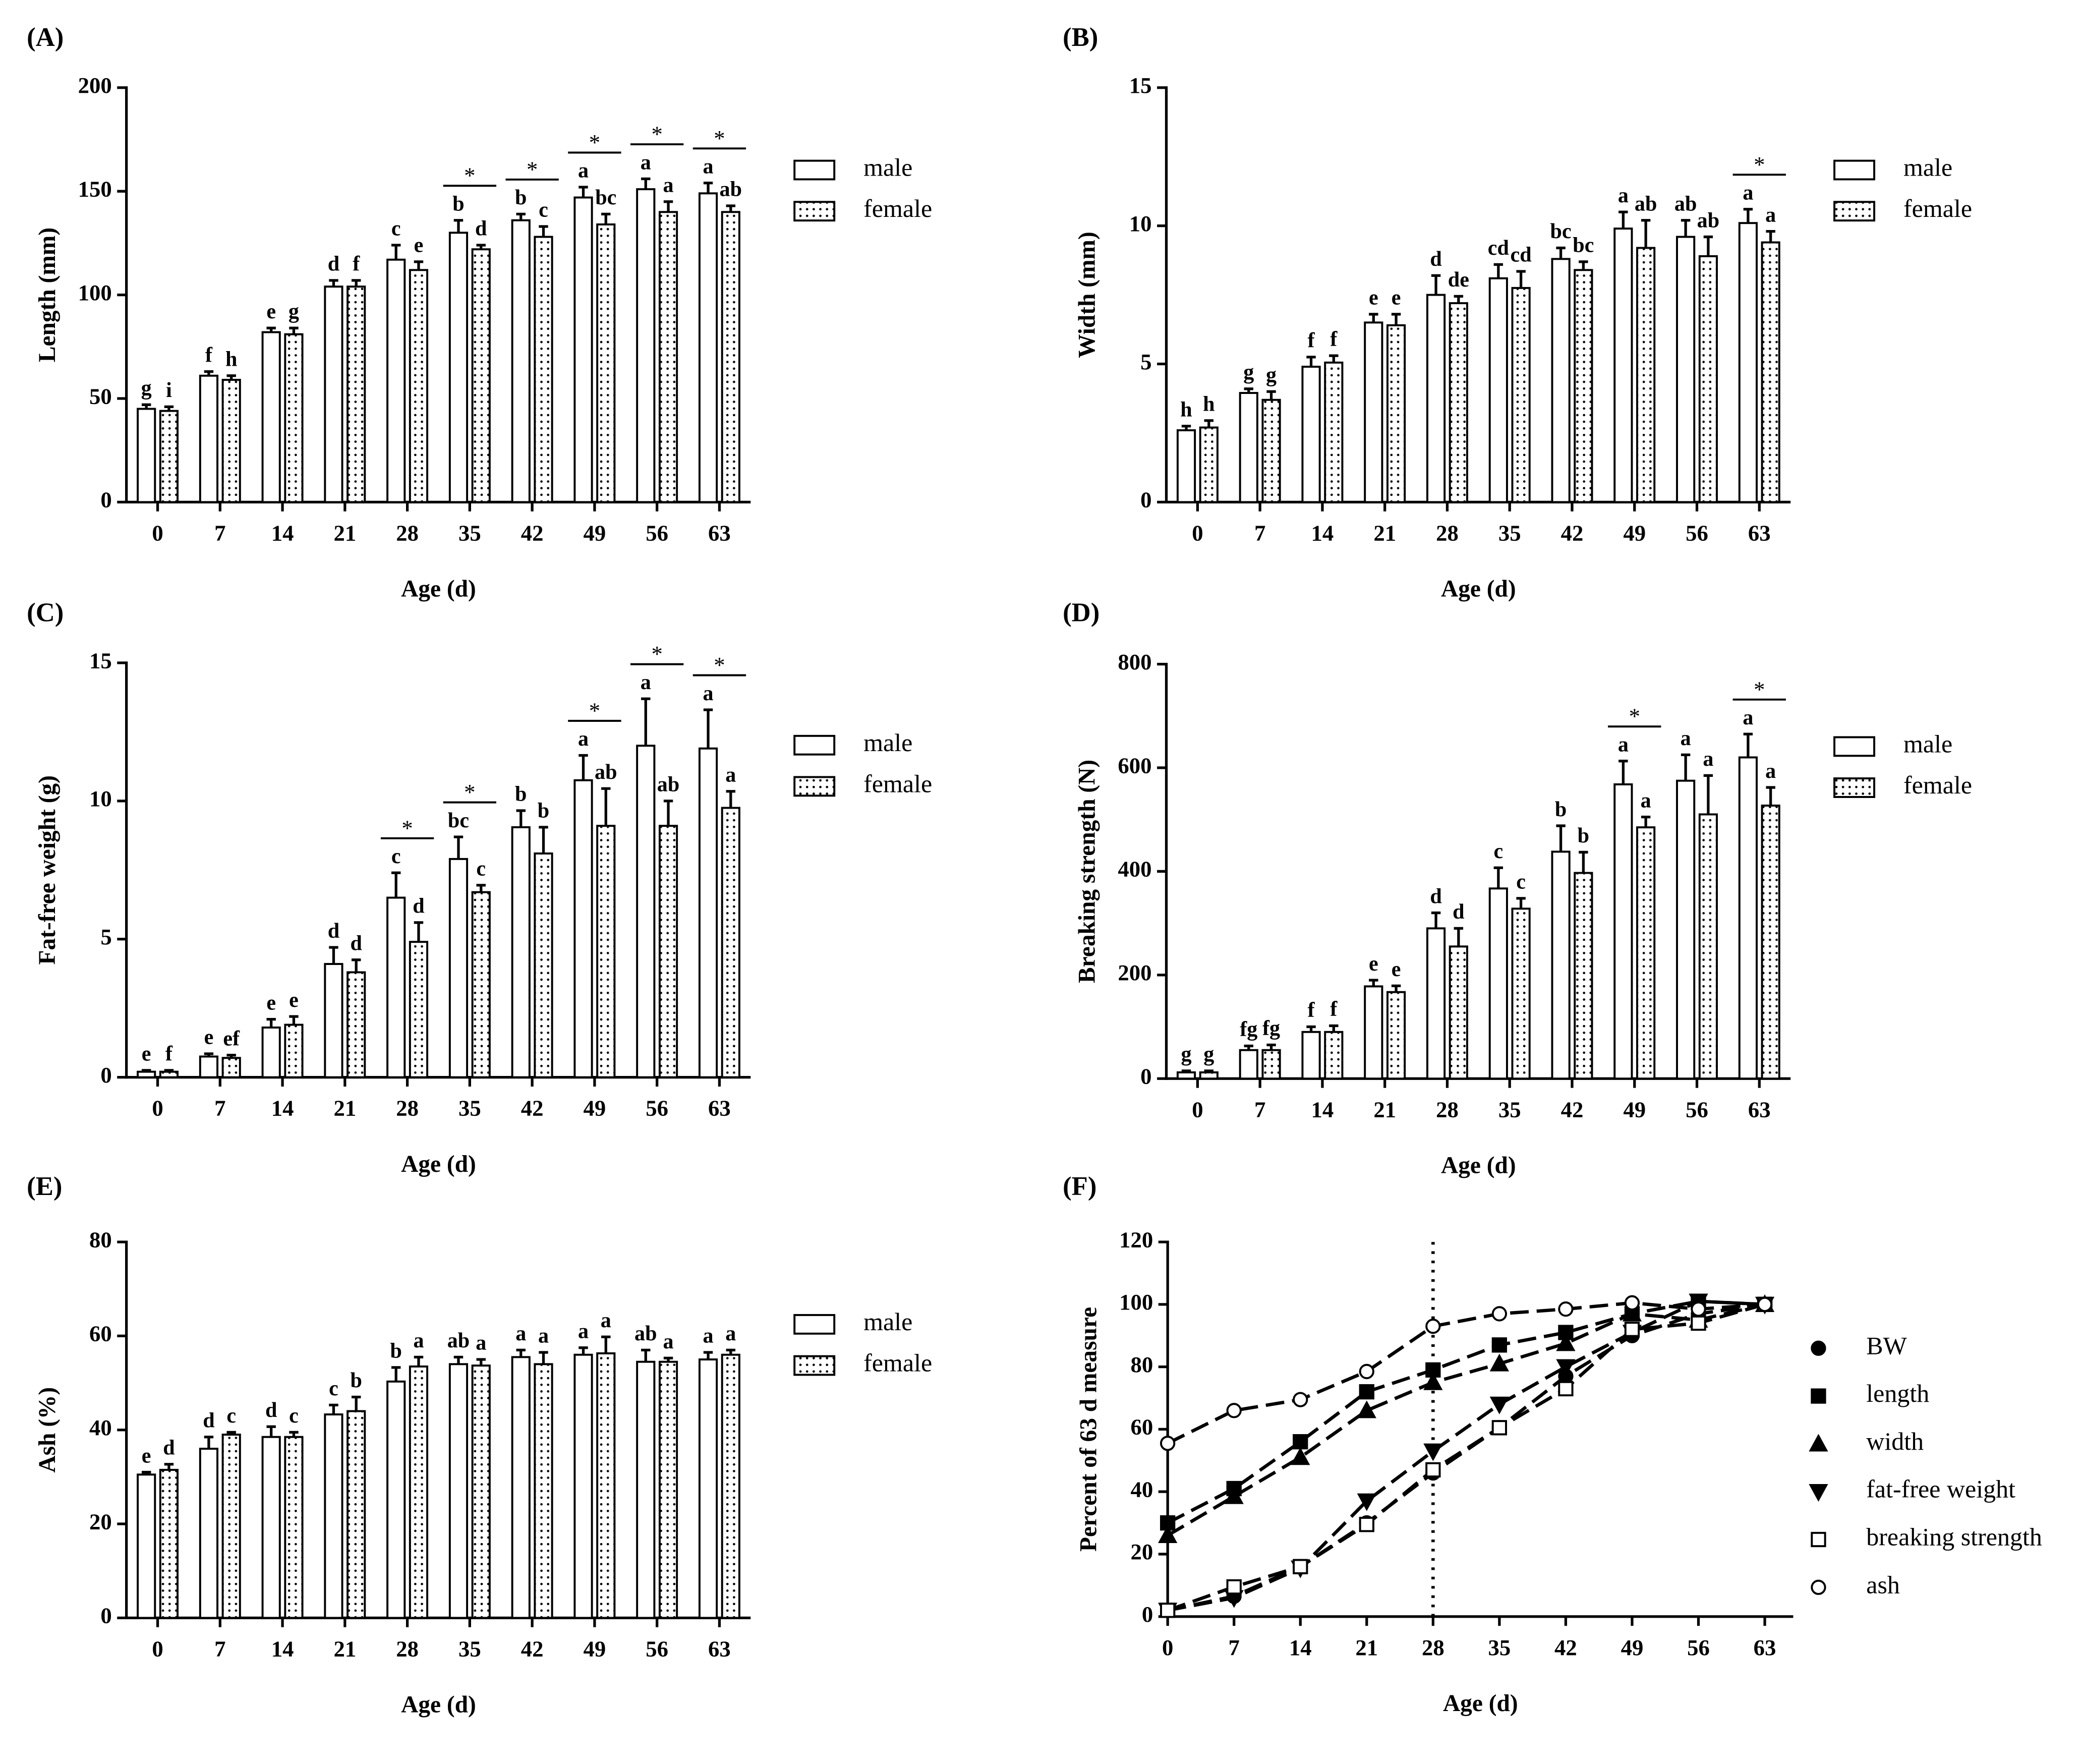 The image size is (2083, 1764). Describe the element at coordinates (1818, 1587) in the screenshot. I see `legend-marker` at that location.